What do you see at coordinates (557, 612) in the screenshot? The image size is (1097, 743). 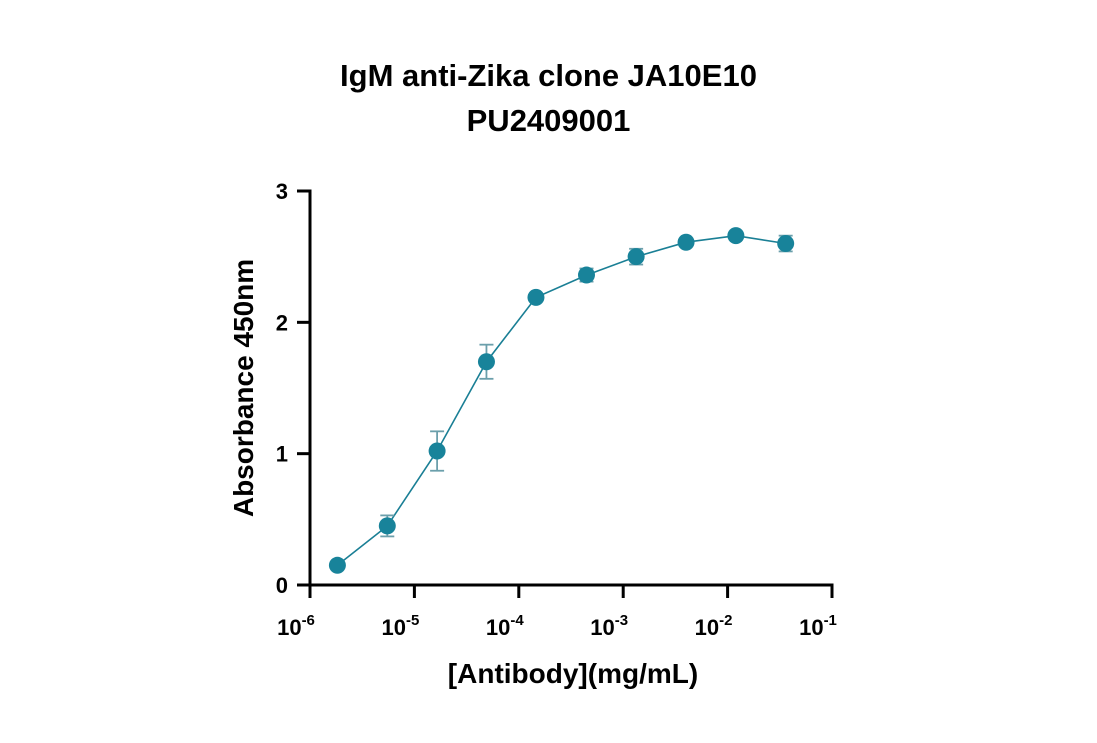 I see `x-ticks: 10⁻⁶ 10⁻⁵ 10⁻⁴ 10⁻³ 10⁻² 10⁻¹` at bounding box center [557, 612].